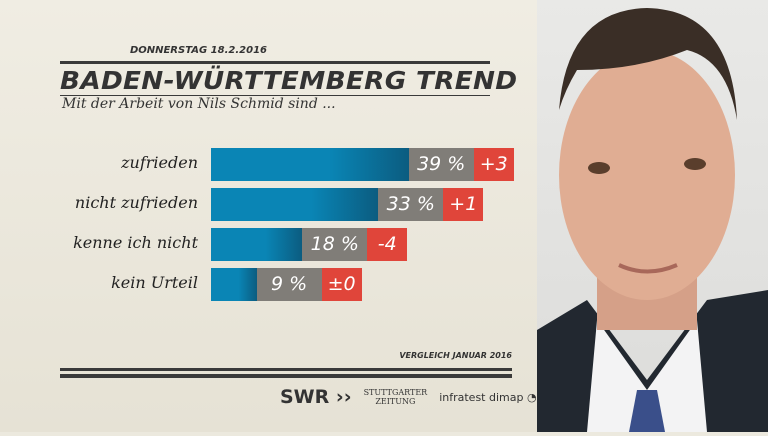 This screenshot has width=768, height=436. I want to click on change-label: ±0, so click(341, 284).